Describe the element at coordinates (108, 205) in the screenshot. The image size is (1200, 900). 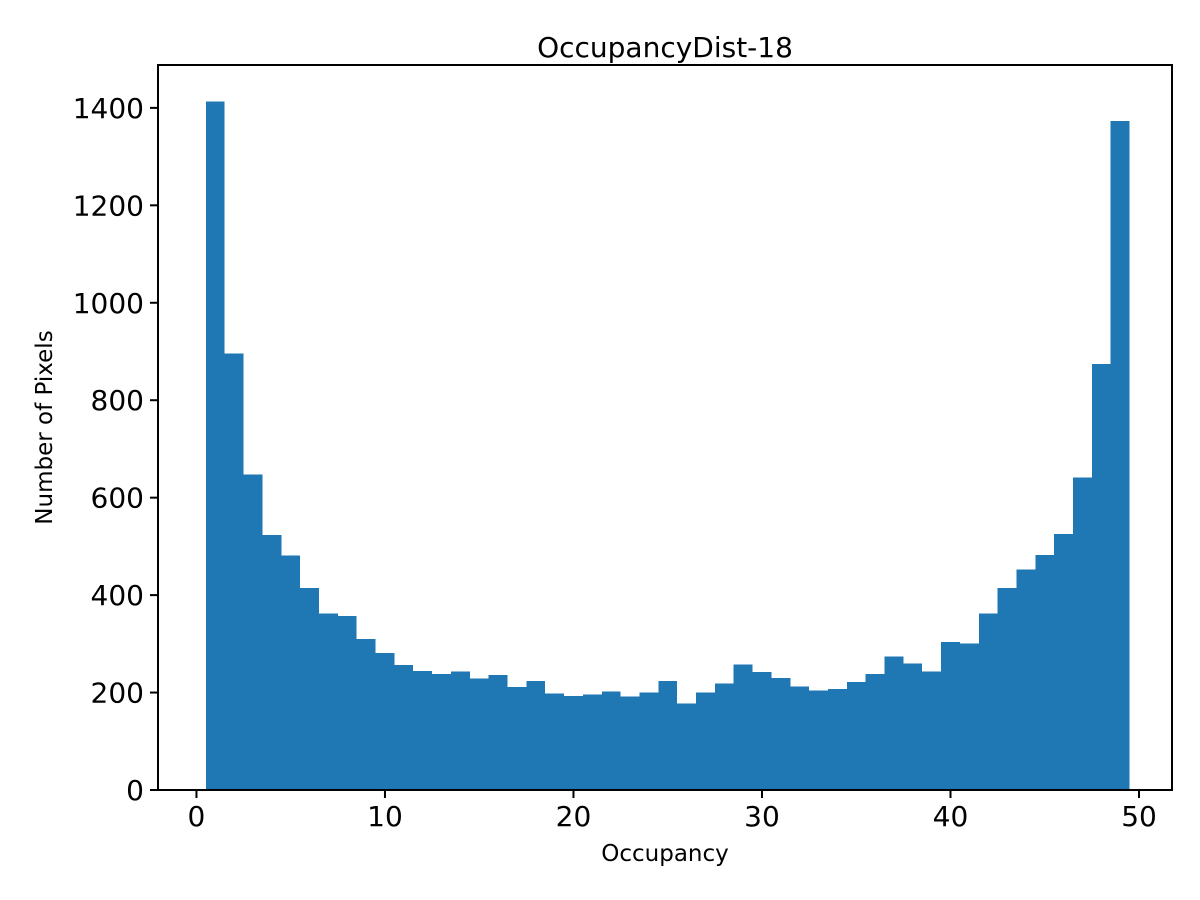
I see `y-tick-label: 1200` at that location.